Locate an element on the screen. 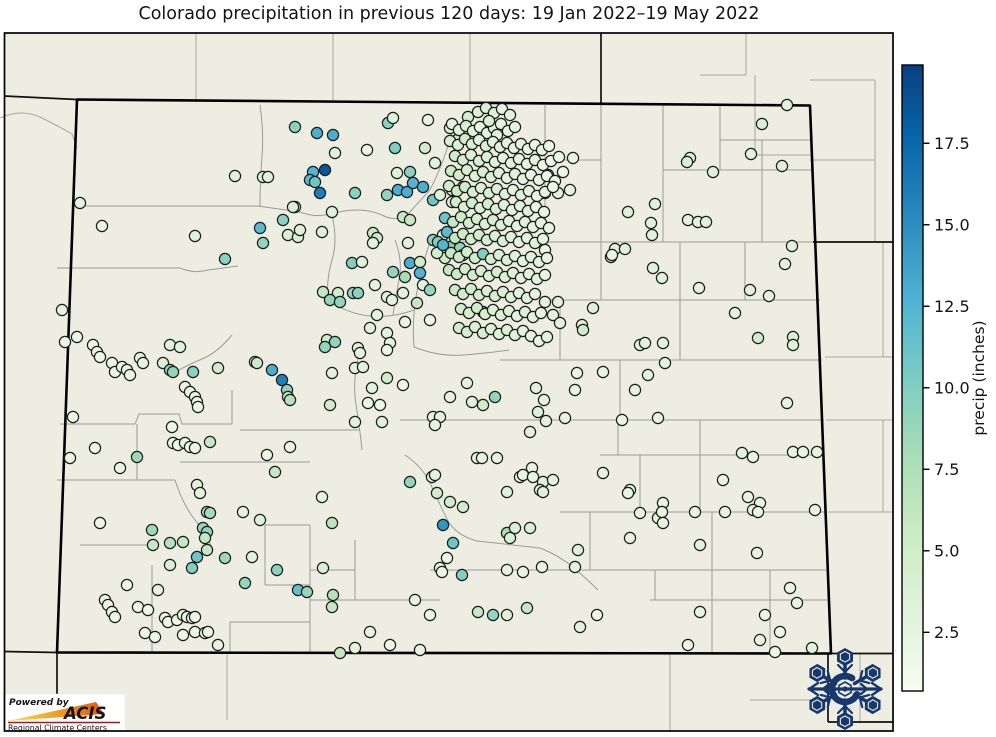  colorbar-tick-label: 15.0 is located at coordinates (952, 224).